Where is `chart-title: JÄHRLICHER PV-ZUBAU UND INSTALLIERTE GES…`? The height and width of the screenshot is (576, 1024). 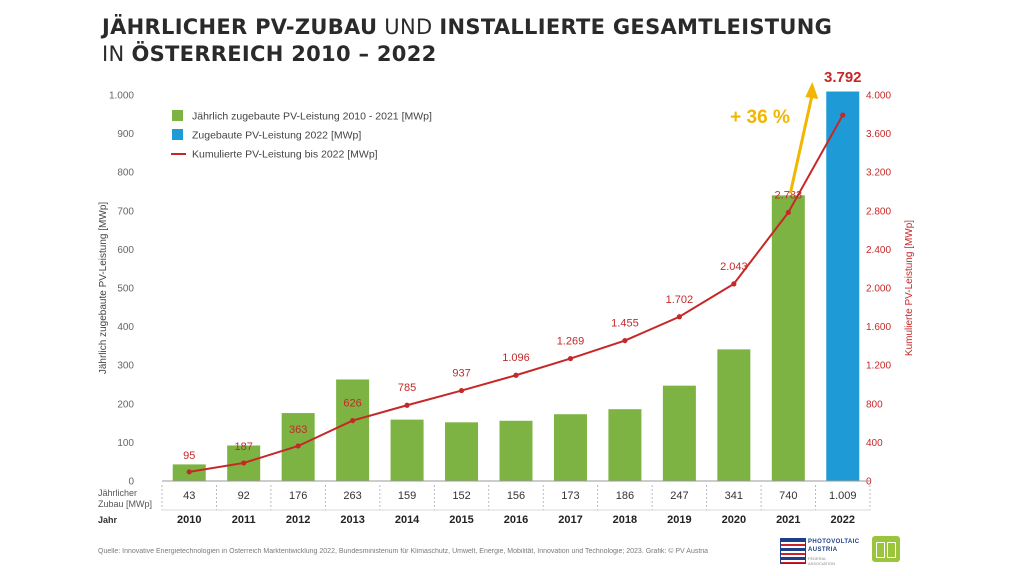
chart-title: JÄHRLICHER PV-ZUBAU UND INSTALLIERTE GES… is located at coordinates (467, 41).